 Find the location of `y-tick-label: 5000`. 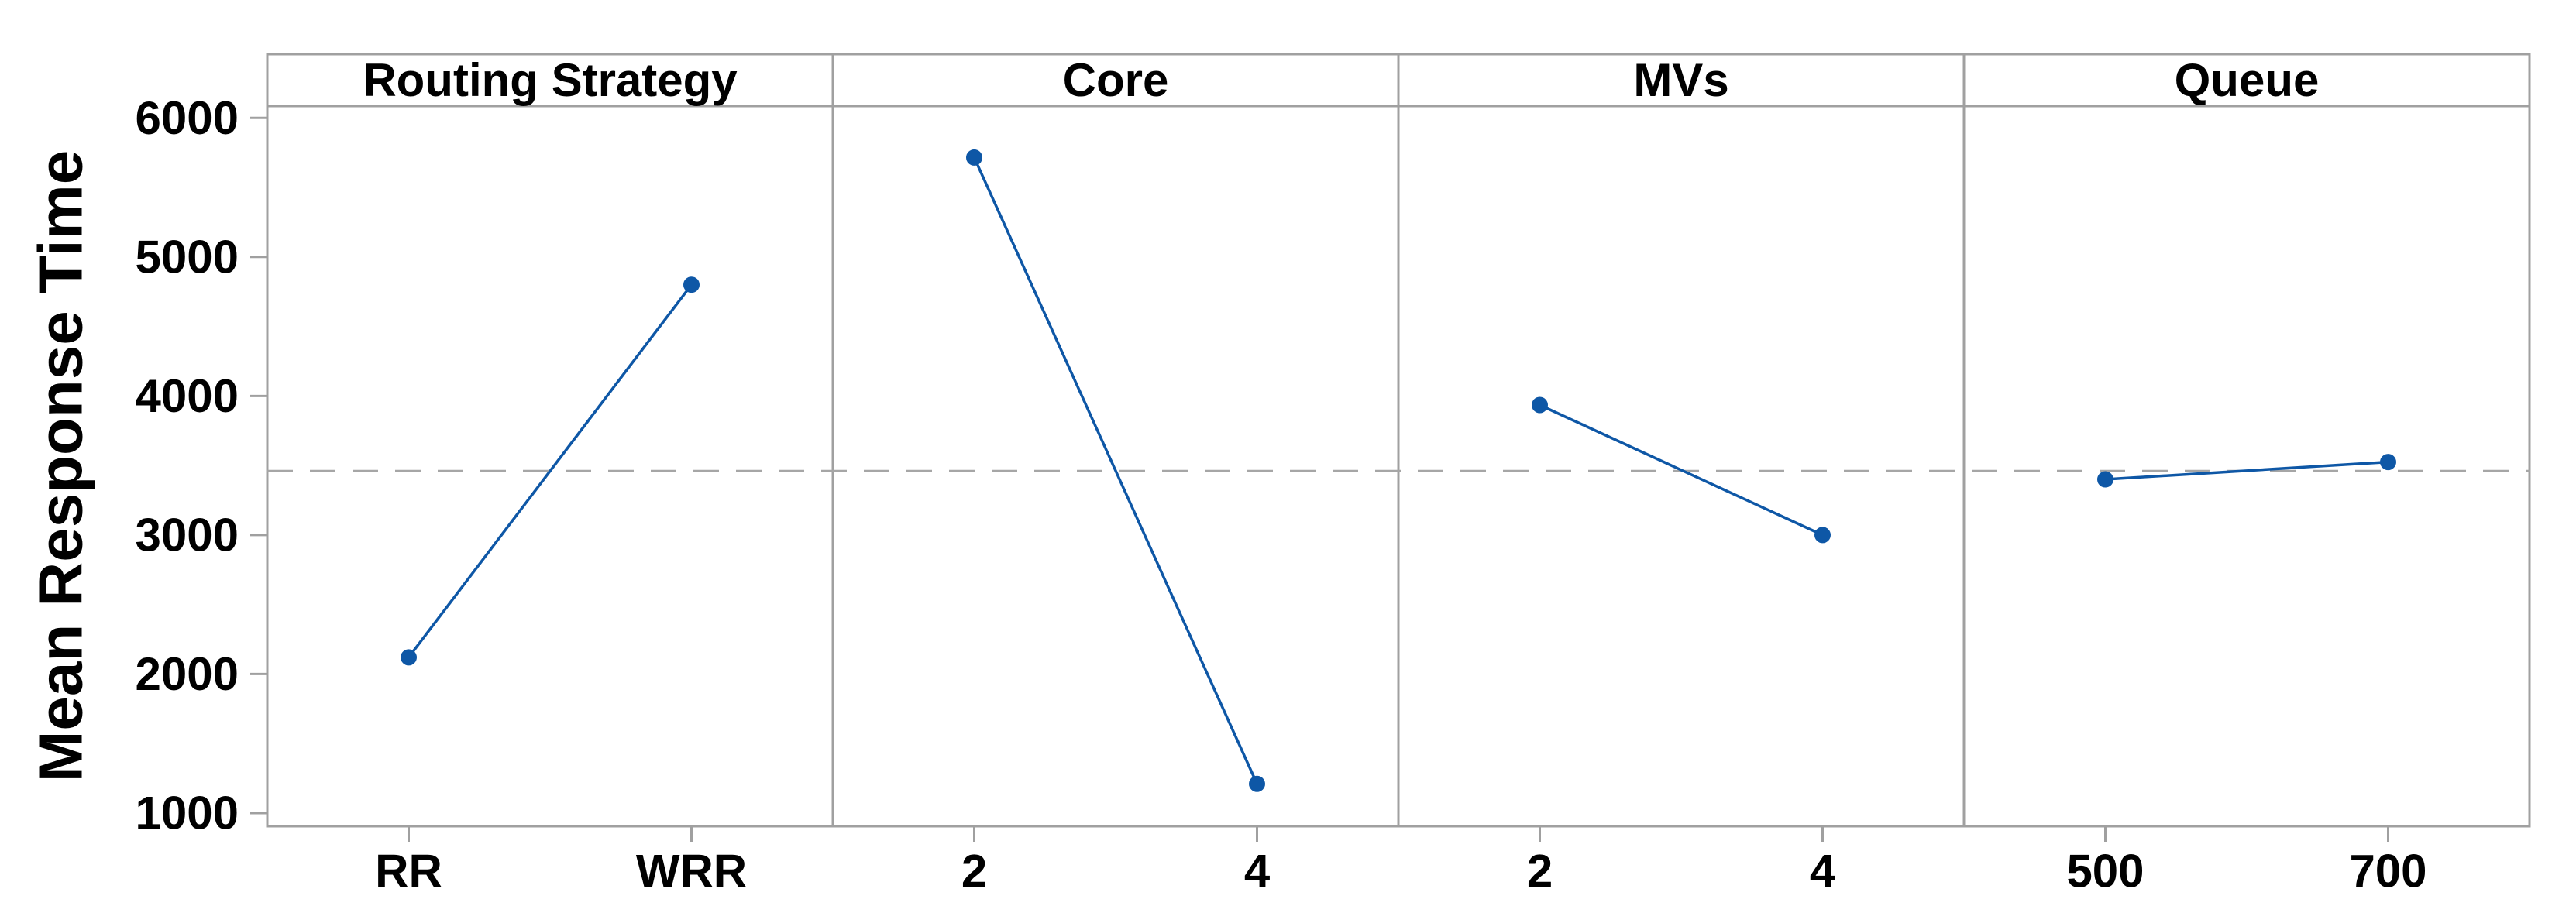

y-tick-label: 5000 is located at coordinates (187, 257).